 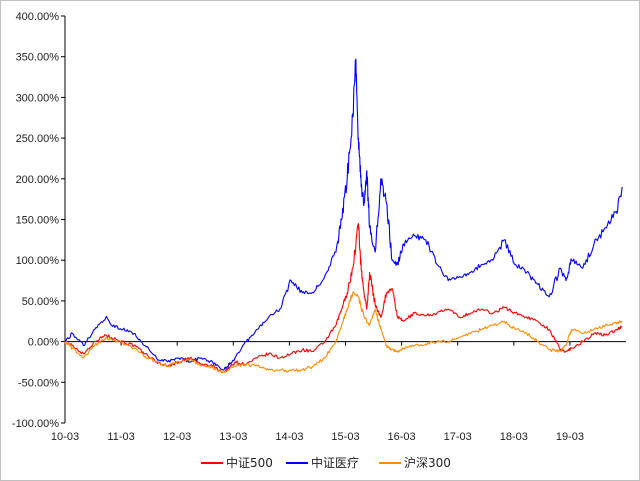 I want to click on y-tick-label: 100.00%, so click(x=38, y=261).